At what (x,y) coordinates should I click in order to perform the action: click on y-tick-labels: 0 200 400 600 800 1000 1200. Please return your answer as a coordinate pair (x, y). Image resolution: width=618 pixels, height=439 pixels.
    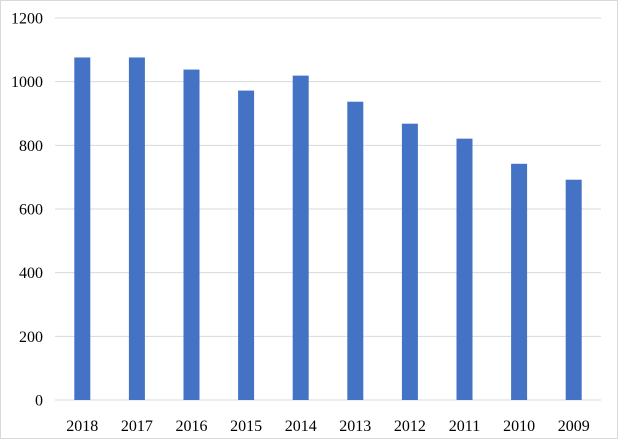
    Looking at the image, I should click on (27, 210).